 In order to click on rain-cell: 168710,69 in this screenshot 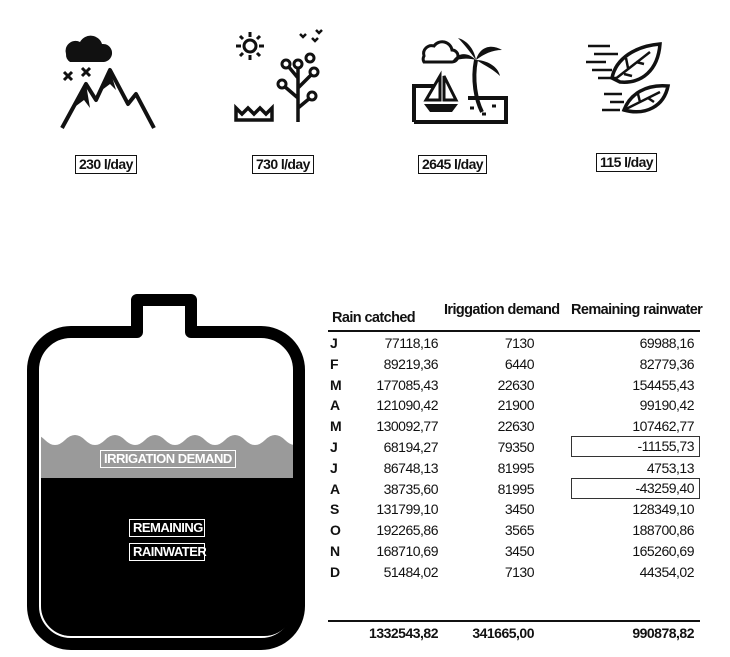, I will do `click(407, 551)`.